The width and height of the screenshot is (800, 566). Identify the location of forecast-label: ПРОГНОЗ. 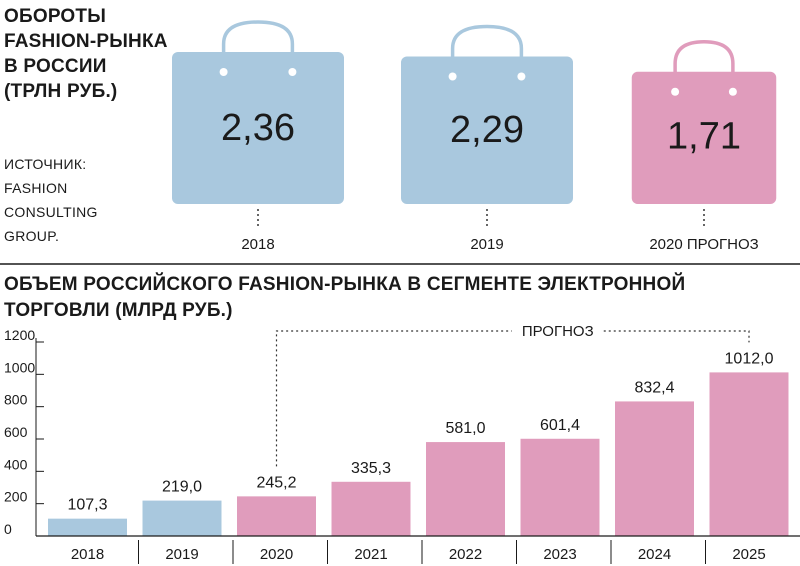
(558, 331).